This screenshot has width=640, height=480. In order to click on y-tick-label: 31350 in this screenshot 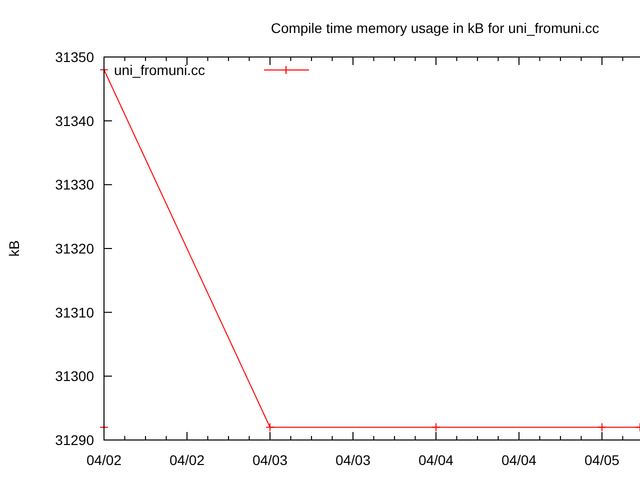, I will do `click(74, 57)`.